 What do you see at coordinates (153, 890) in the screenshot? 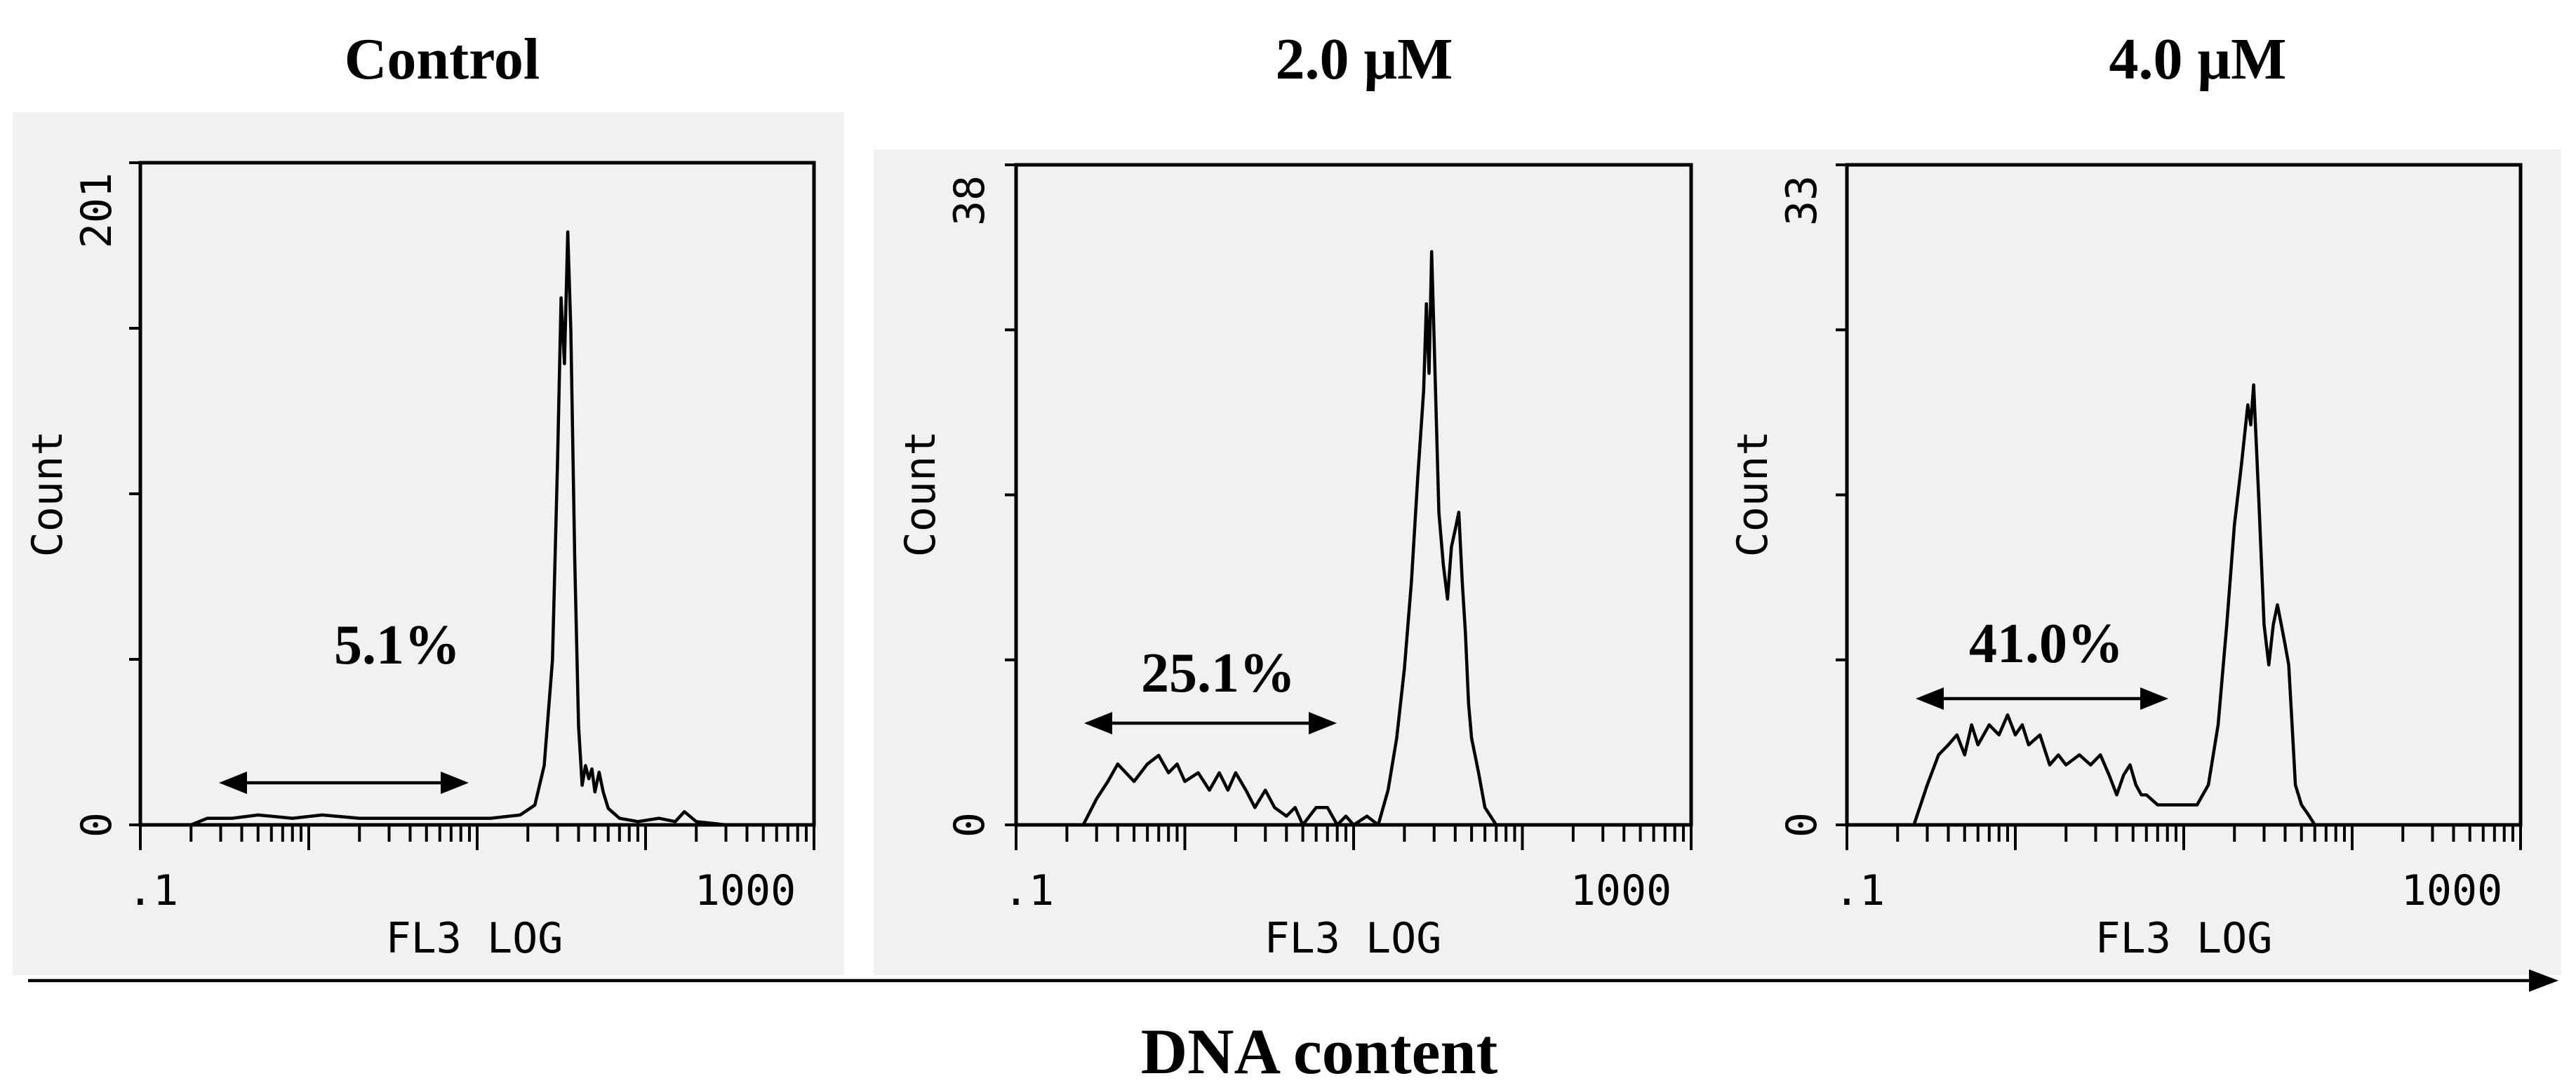
I see `x-tick-label-min-control: .1` at bounding box center [153, 890].